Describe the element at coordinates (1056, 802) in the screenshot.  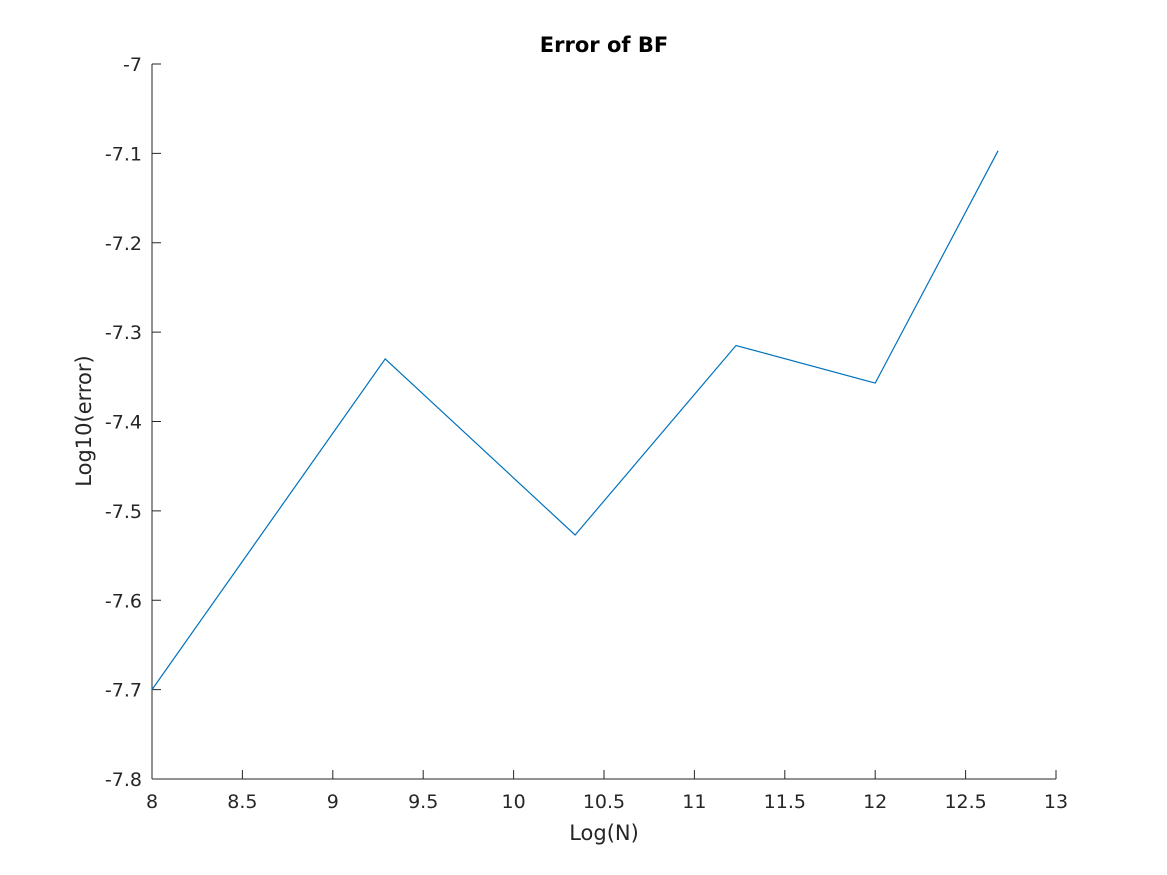
I see `x-tick-label: 13` at that location.